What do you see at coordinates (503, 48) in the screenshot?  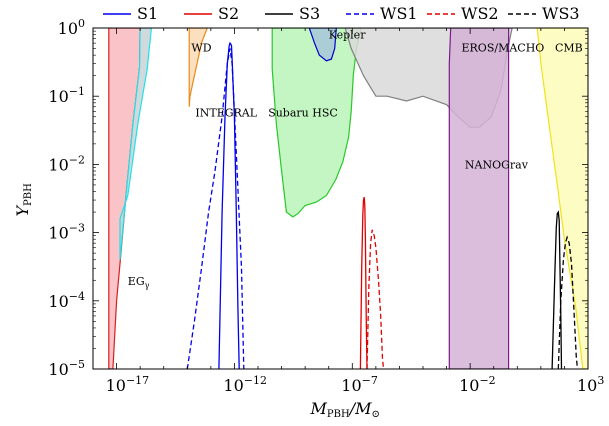 I see `region-label-eros-macho: EROS/MACHO` at bounding box center [503, 48].